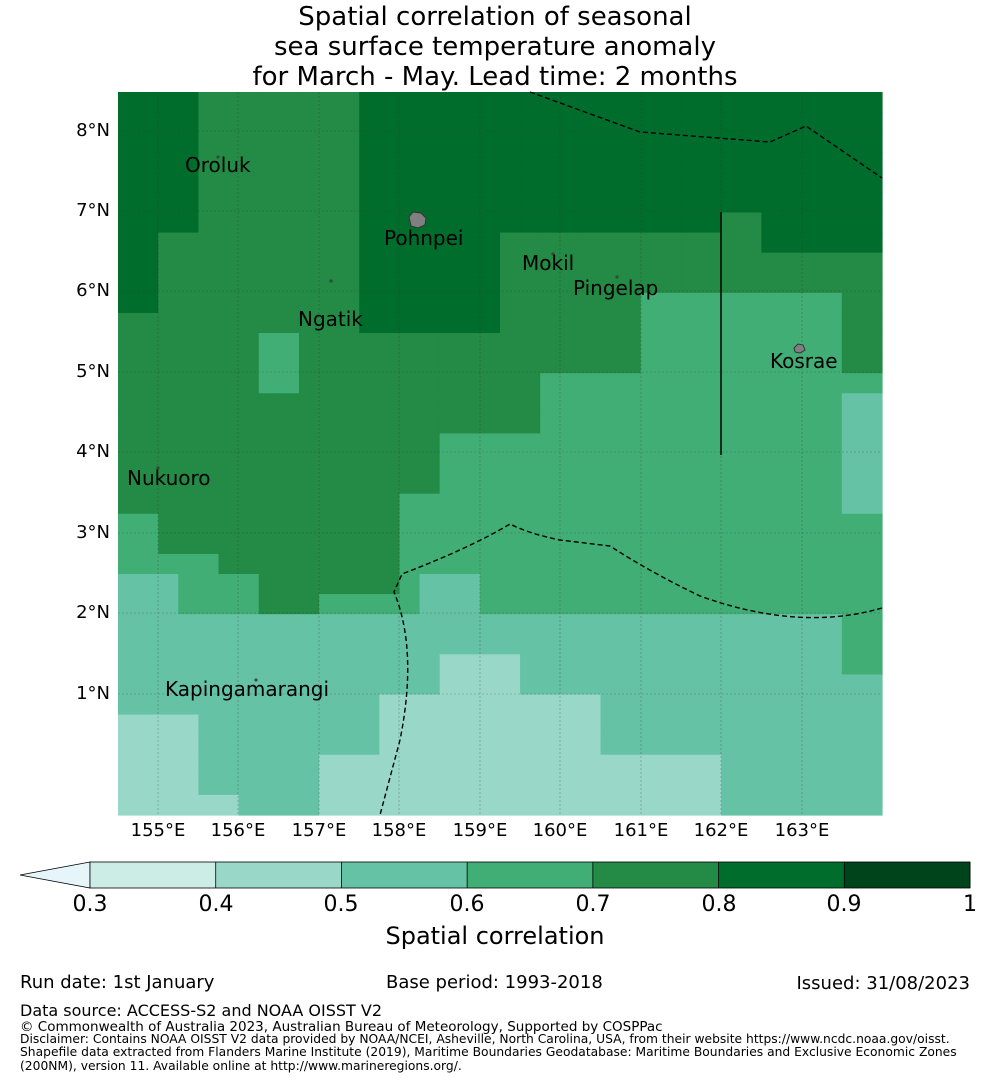 The height and width of the screenshot is (1080, 990). What do you see at coordinates (719, 904) in the screenshot?
I see `colorbar-tick: 0.8` at bounding box center [719, 904].